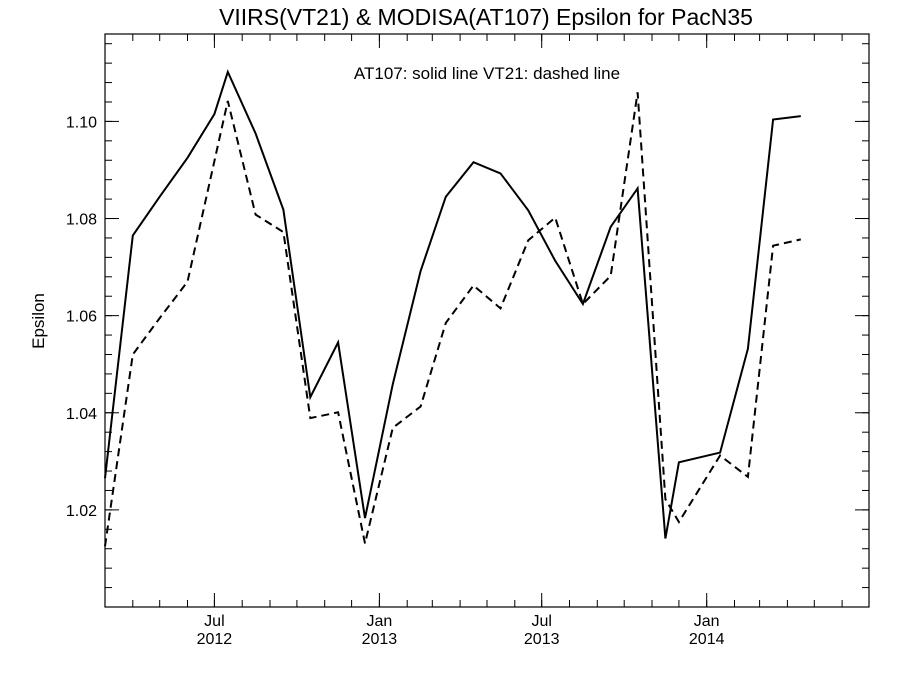 The width and height of the screenshot is (900, 675). I want to click on x-tick-label-year: 2014, so click(707, 639).